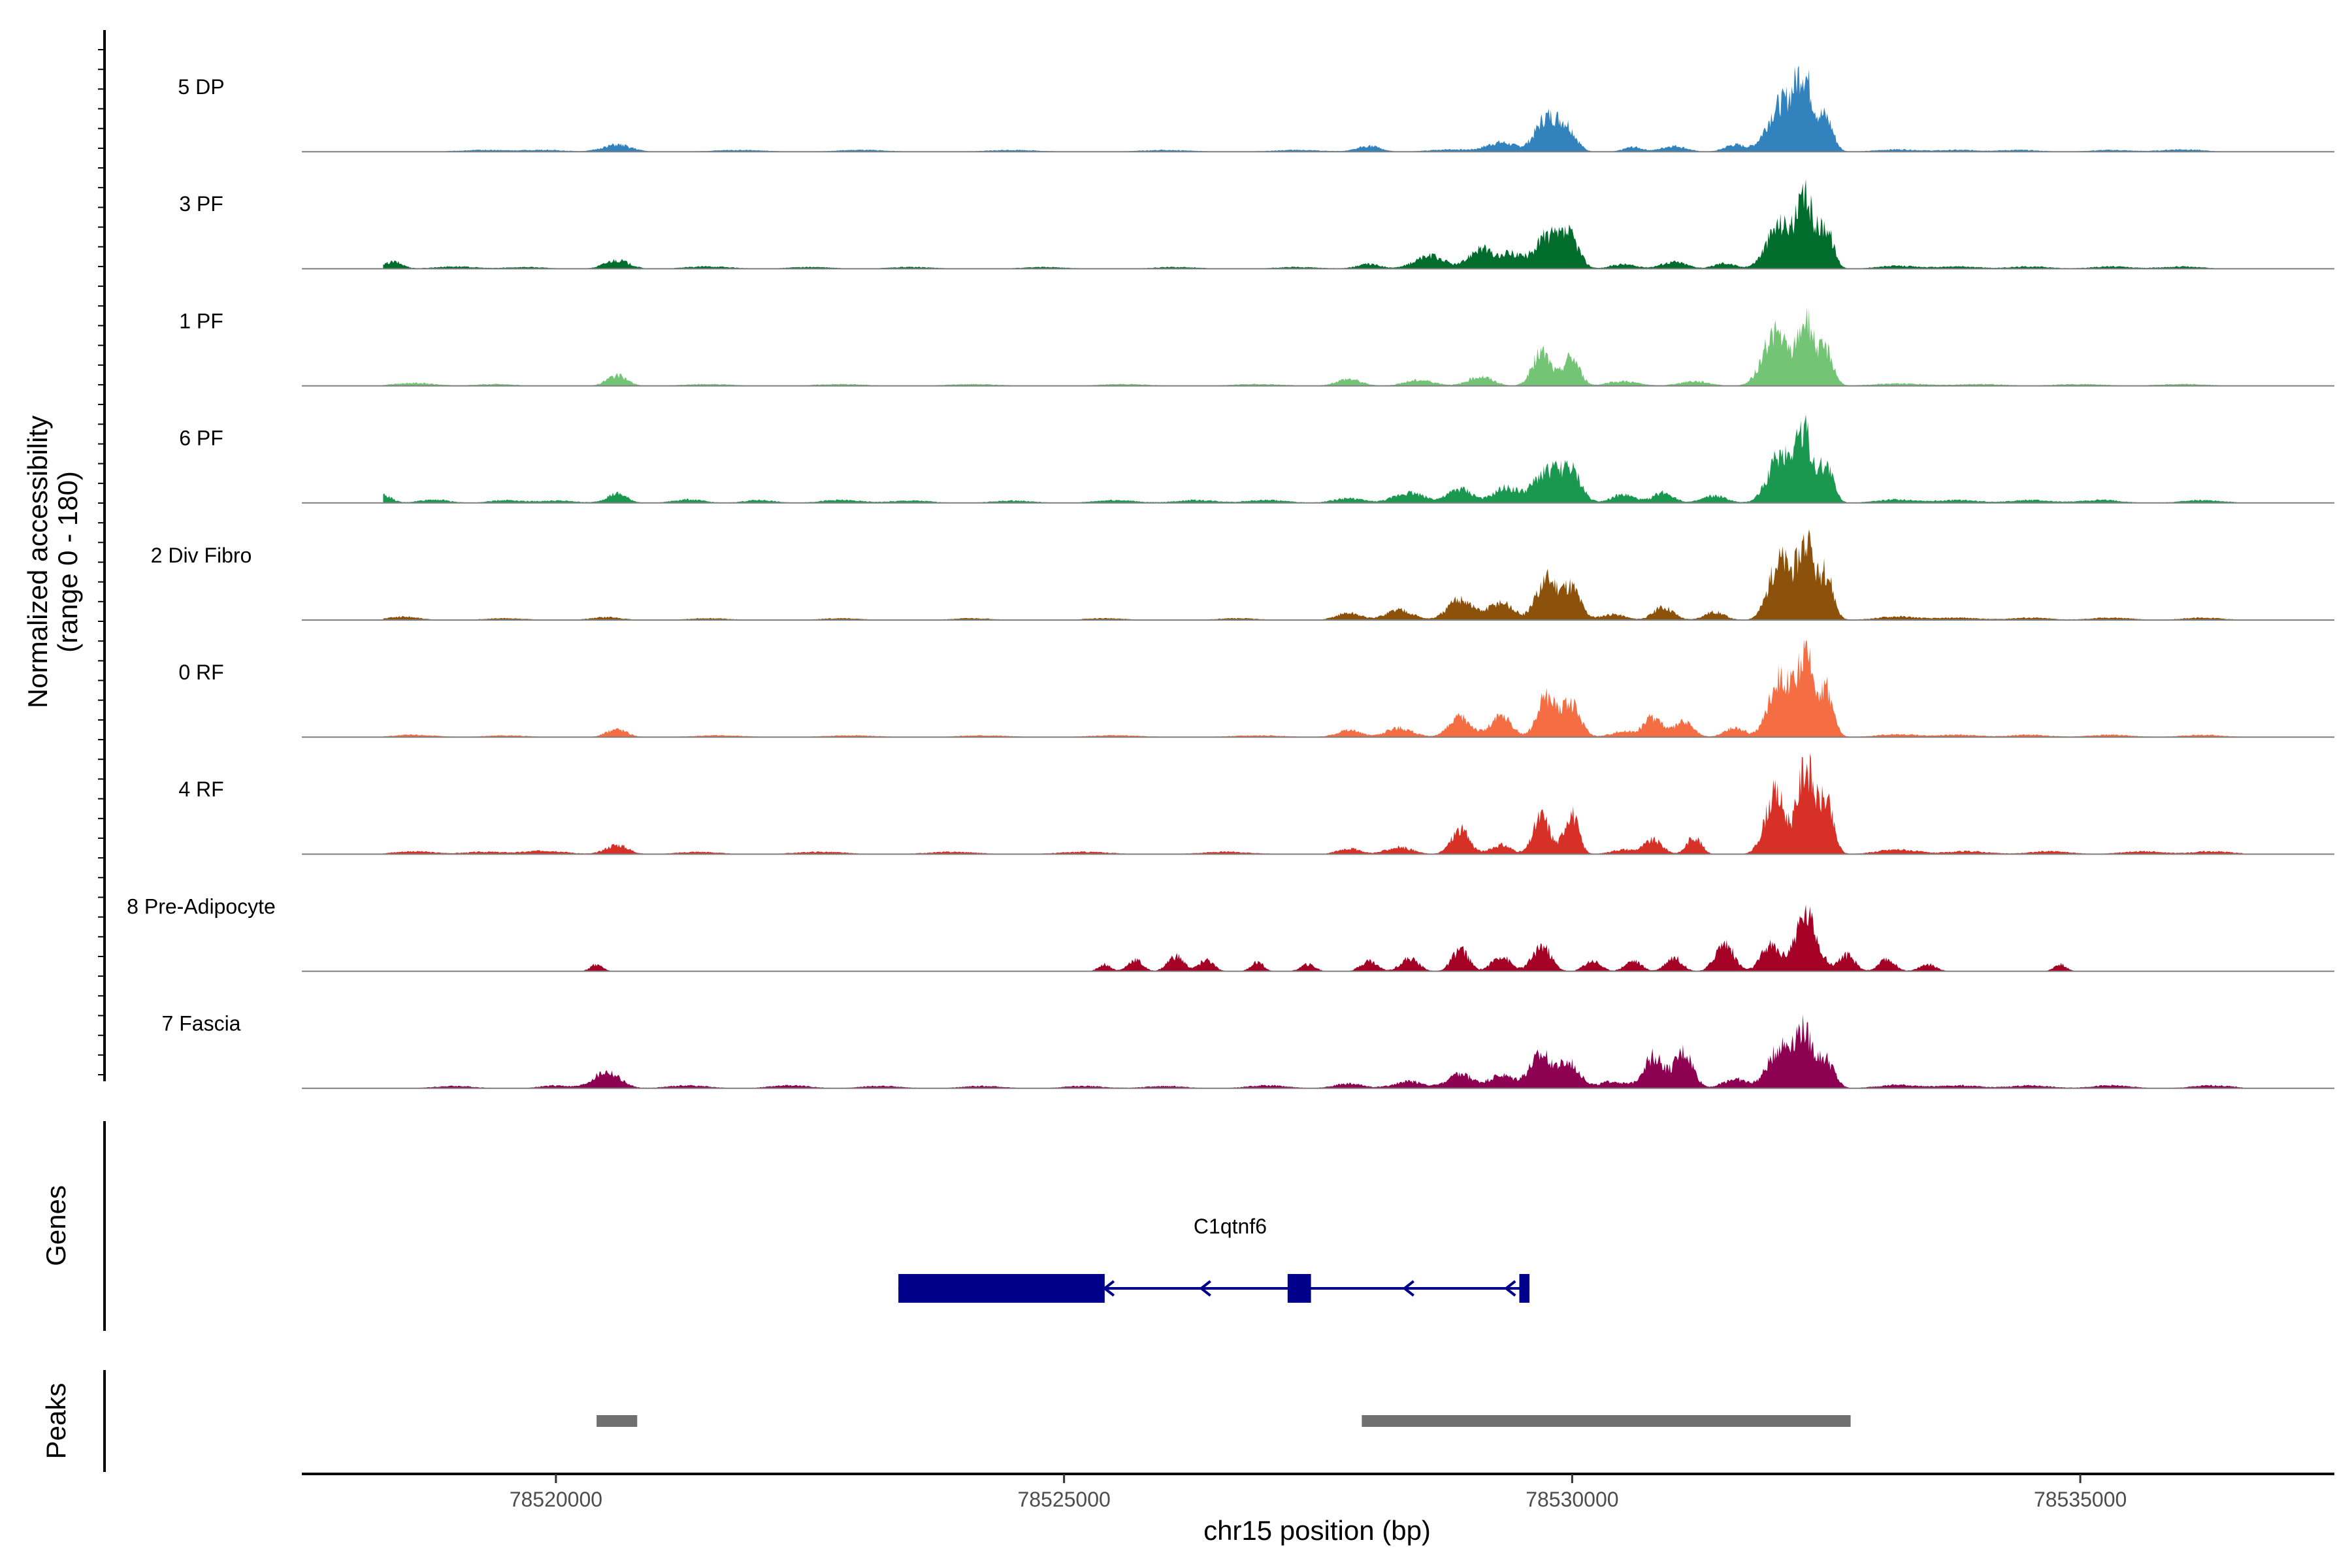  What do you see at coordinates (556, 1499) in the screenshot?
I see `x-tick-label: 78520000` at bounding box center [556, 1499].